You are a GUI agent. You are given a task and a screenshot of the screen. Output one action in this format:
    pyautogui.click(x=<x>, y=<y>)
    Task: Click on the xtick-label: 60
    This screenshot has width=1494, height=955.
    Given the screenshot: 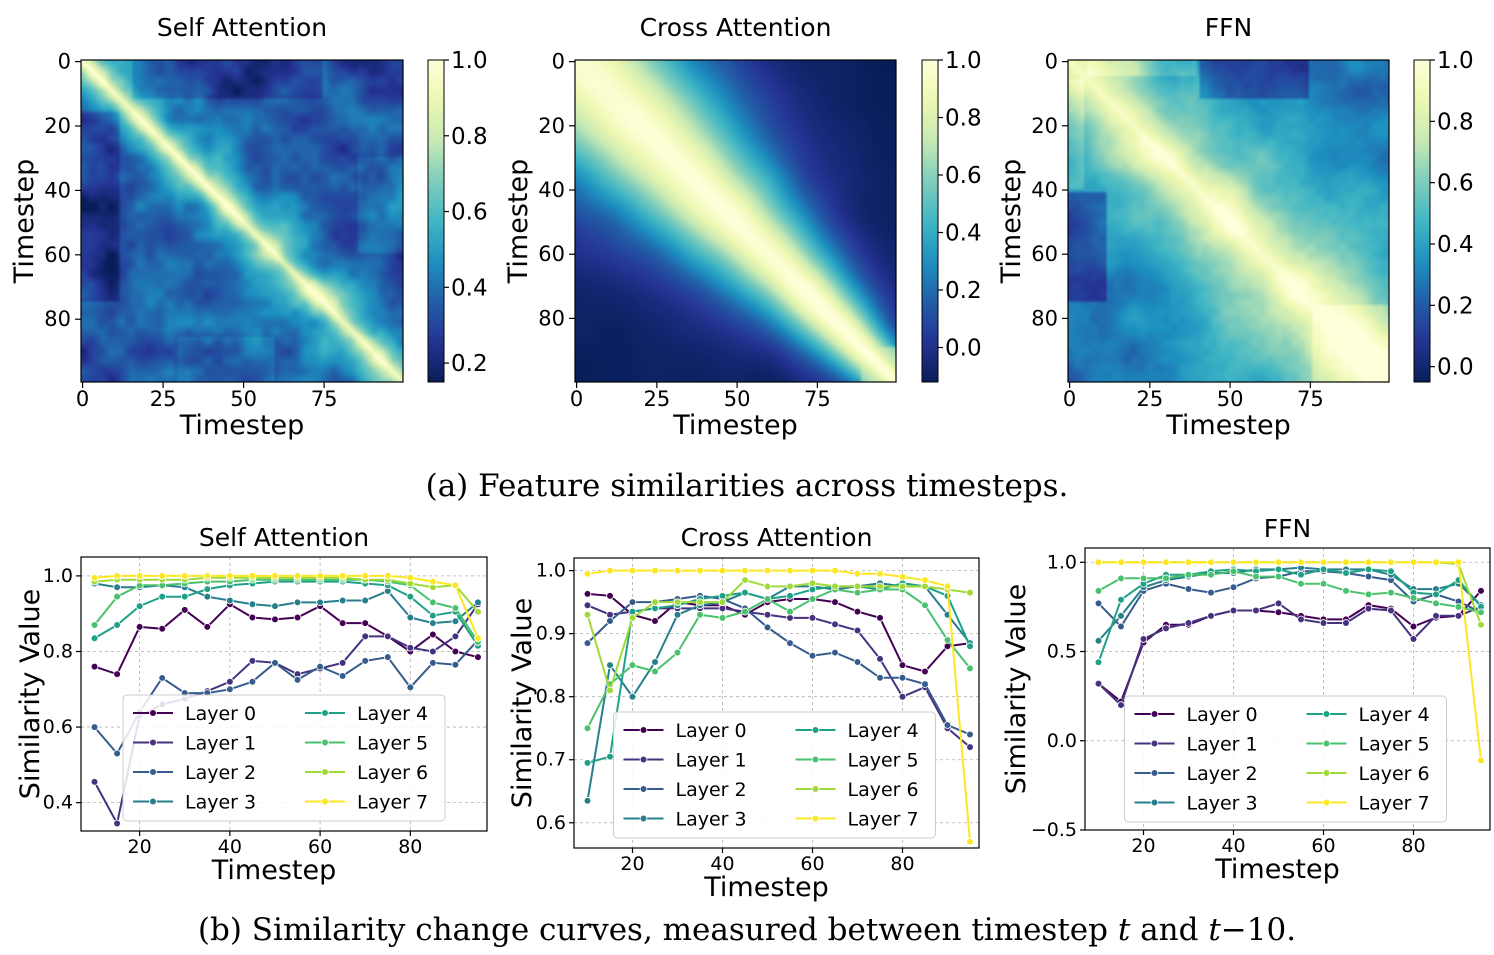 What is the action you would take?
    pyautogui.click(x=812, y=864)
    